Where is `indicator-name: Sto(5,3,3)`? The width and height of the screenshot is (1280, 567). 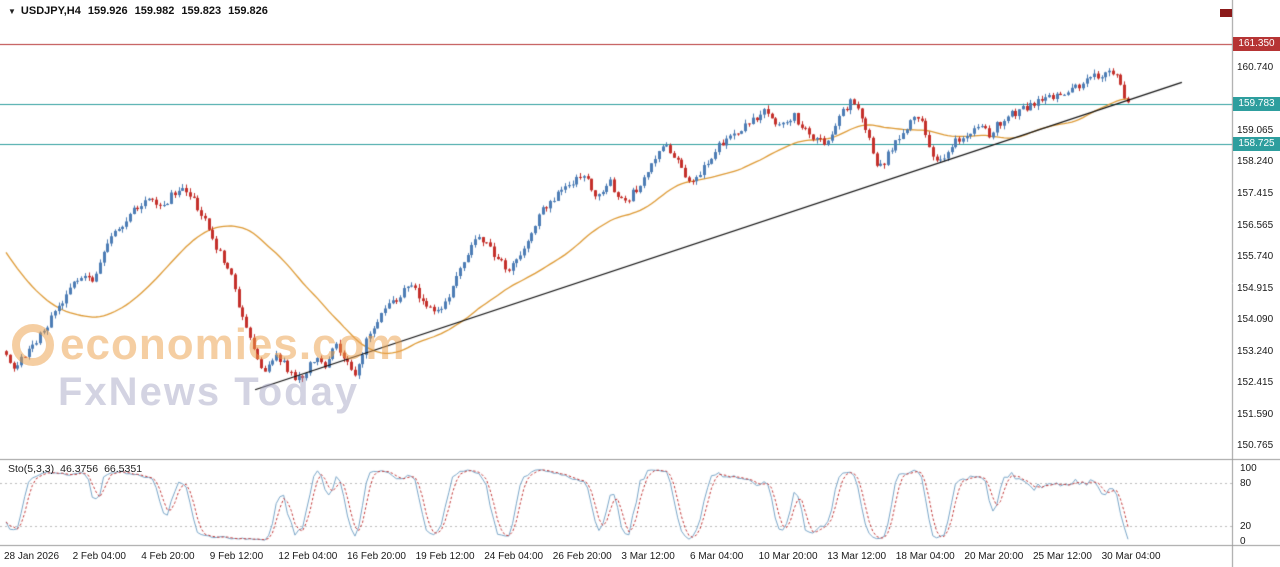 indicator-name: Sto(5,3,3) is located at coordinates (31, 469).